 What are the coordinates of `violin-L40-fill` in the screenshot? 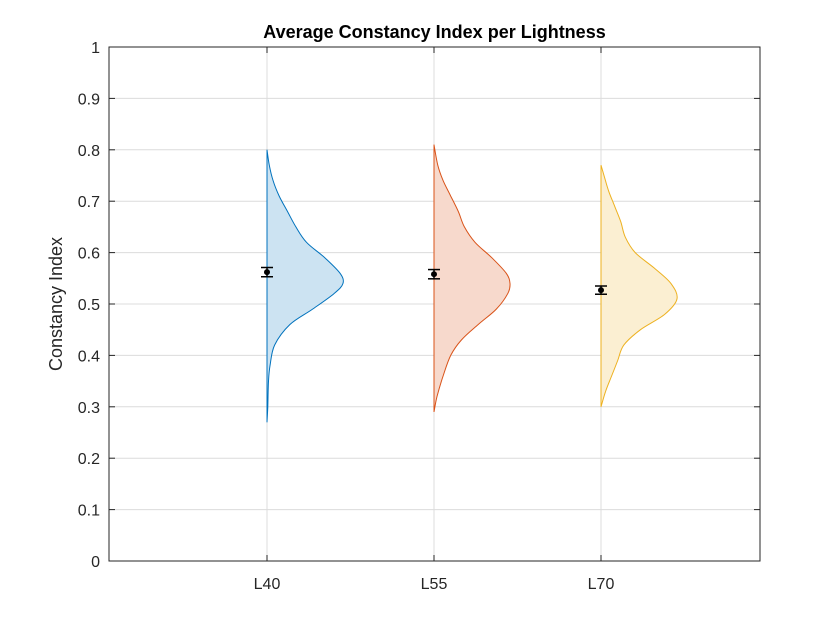 It's located at (305, 286).